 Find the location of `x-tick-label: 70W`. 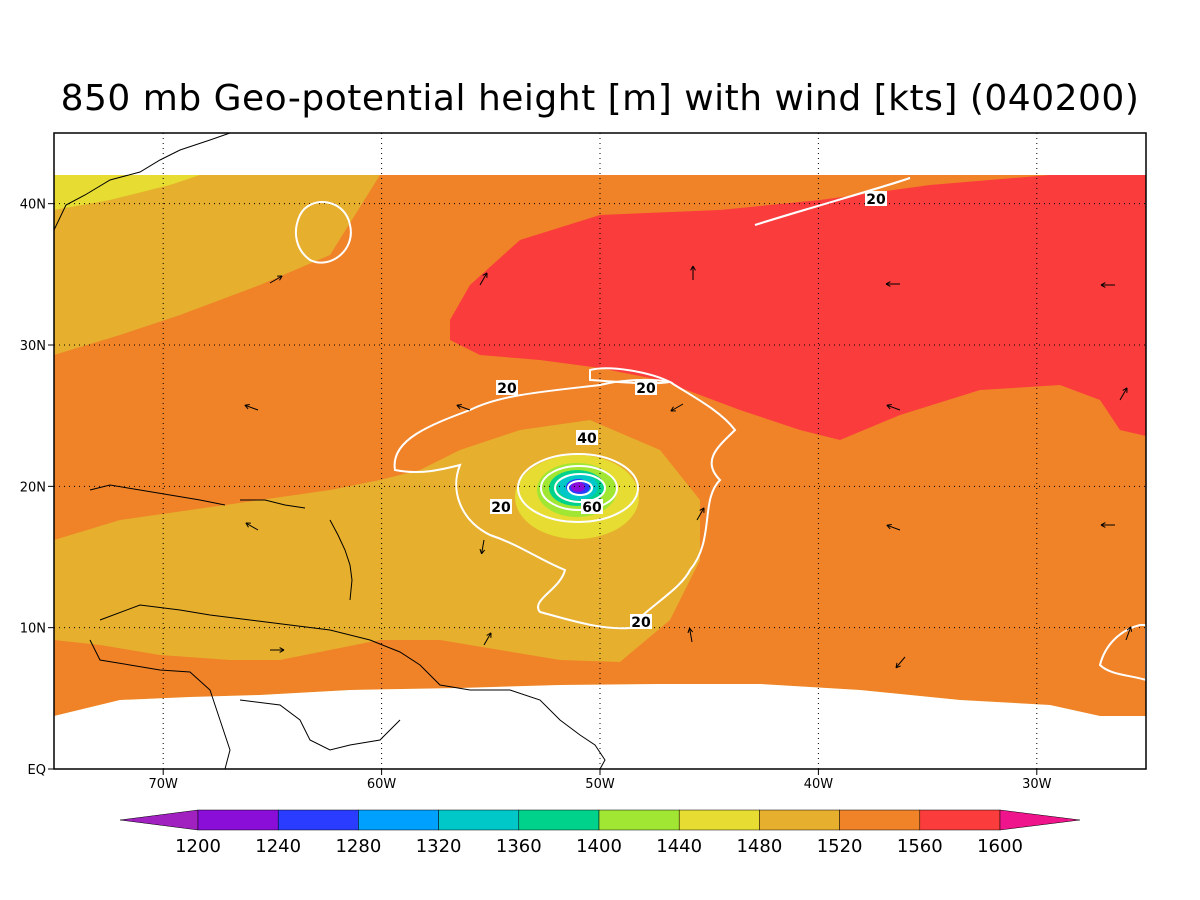

x-tick-label: 70W is located at coordinates (163, 784).